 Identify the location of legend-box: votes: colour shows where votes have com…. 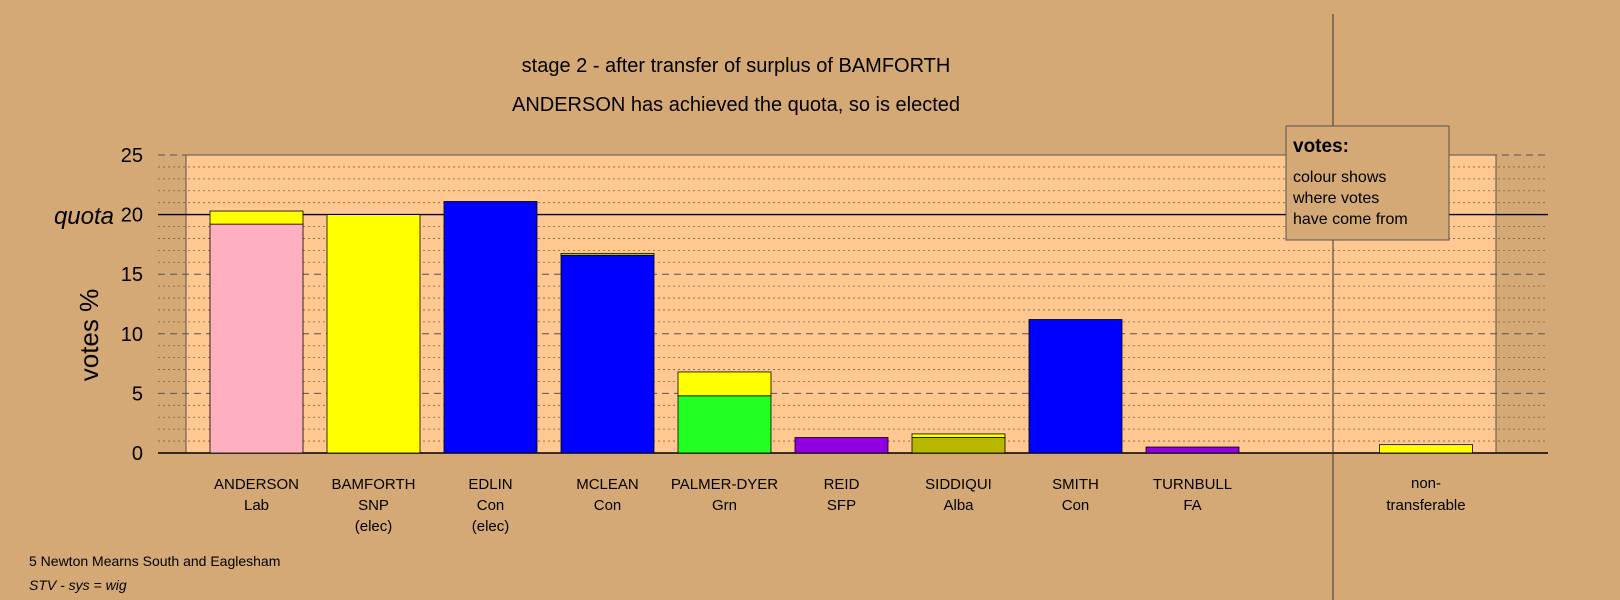
(1367, 183).